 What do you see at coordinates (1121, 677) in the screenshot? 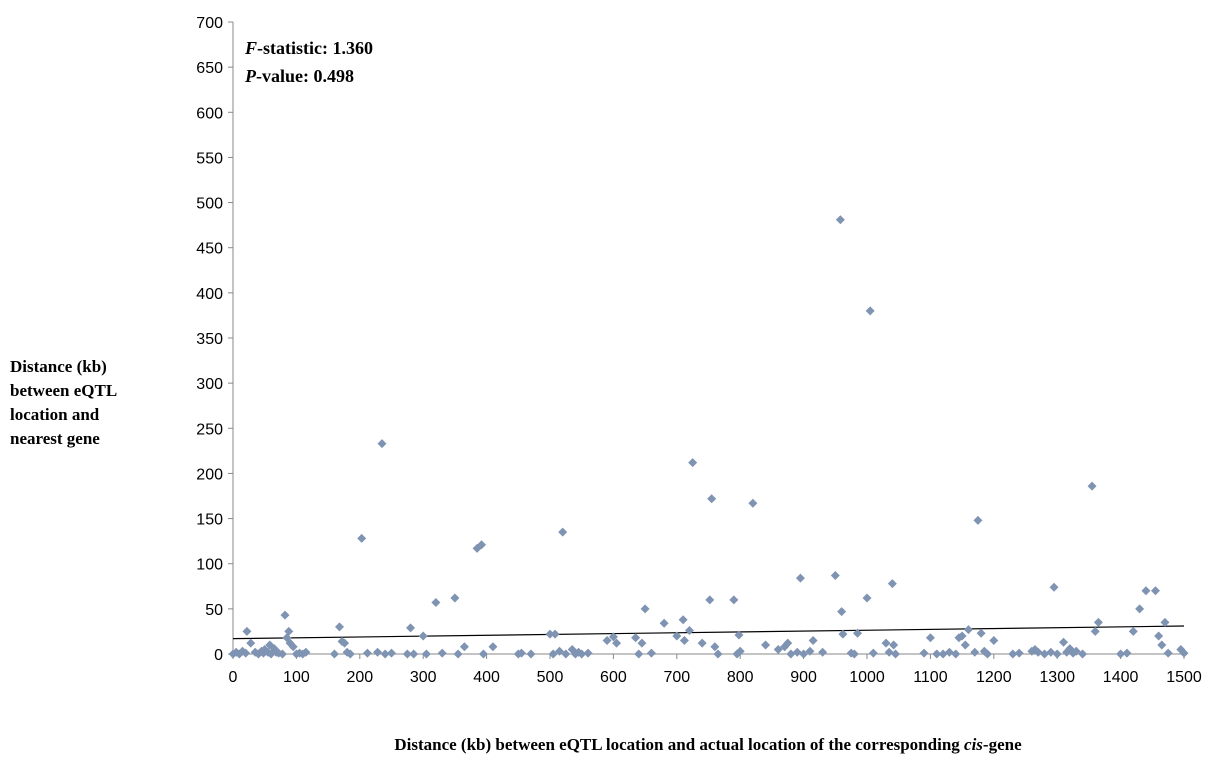
I see `x-tick-label: 1400` at bounding box center [1121, 677].